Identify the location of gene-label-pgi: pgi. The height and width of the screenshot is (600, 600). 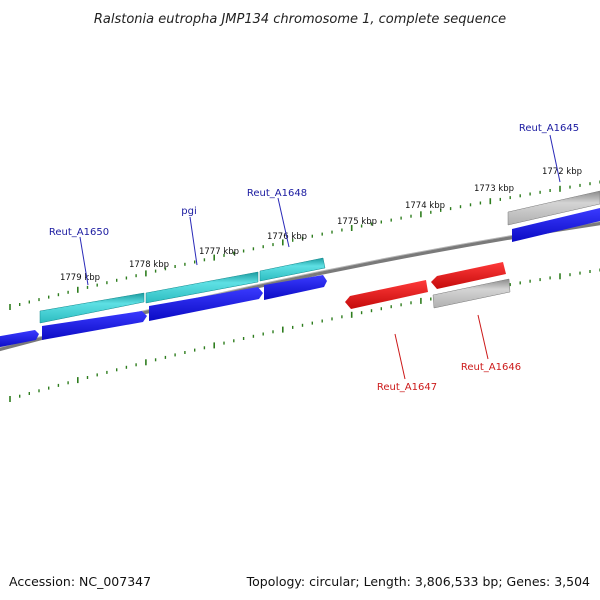
(188, 211).